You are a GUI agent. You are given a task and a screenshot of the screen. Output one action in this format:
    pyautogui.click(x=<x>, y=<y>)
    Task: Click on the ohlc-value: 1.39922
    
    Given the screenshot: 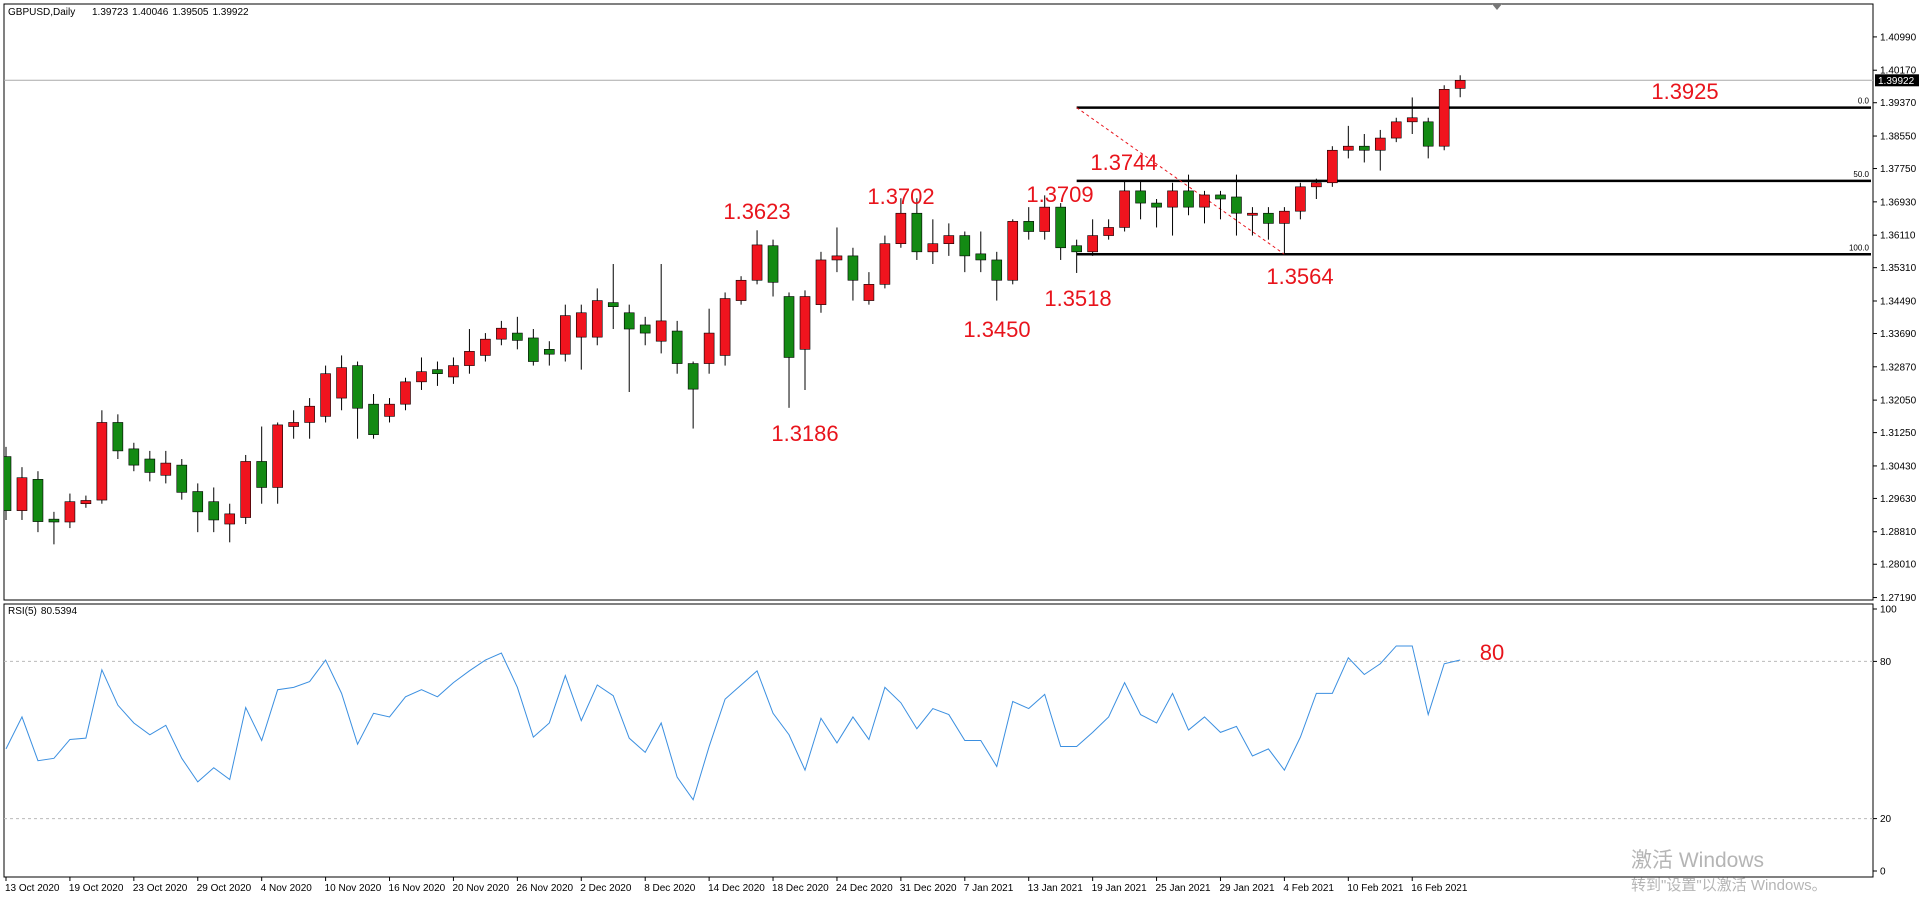 What is the action you would take?
    pyautogui.click(x=230, y=12)
    